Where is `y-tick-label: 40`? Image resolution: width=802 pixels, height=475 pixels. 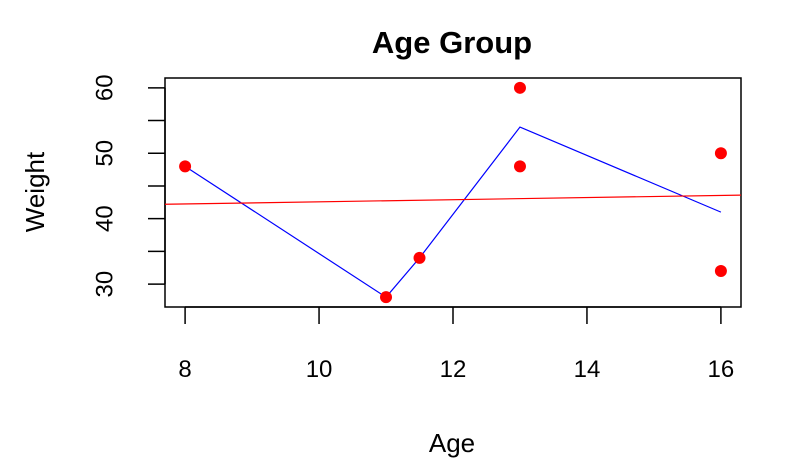 y-tick-label: 40 is located at coordinates (105, 218).